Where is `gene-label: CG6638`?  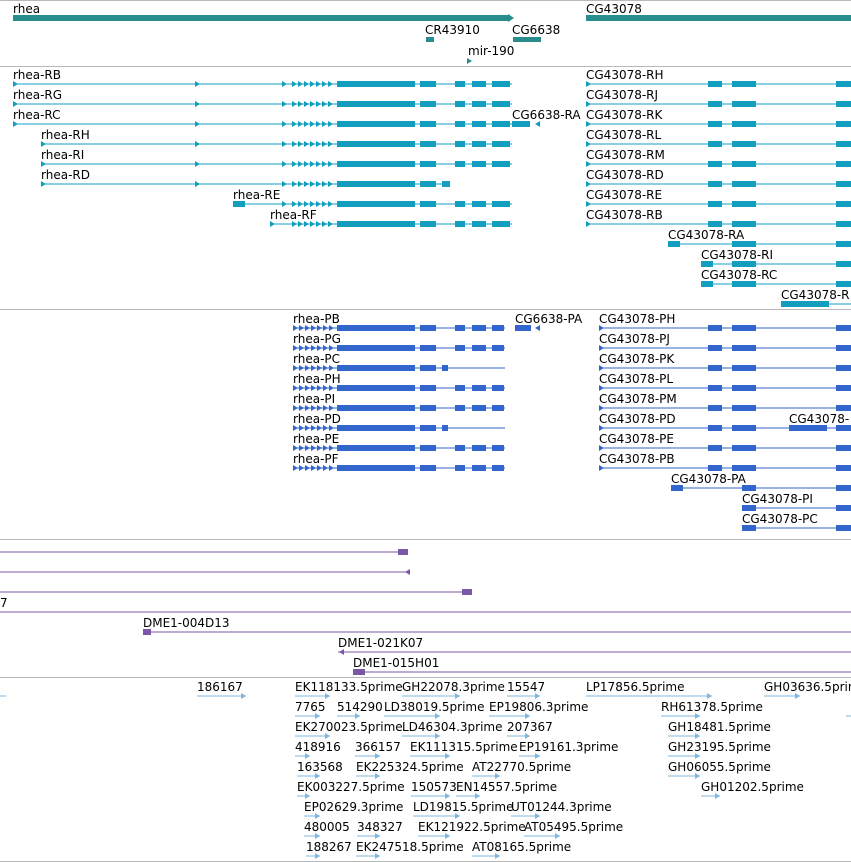 gene-label: CG6638 is located at coordinates (536, 30).